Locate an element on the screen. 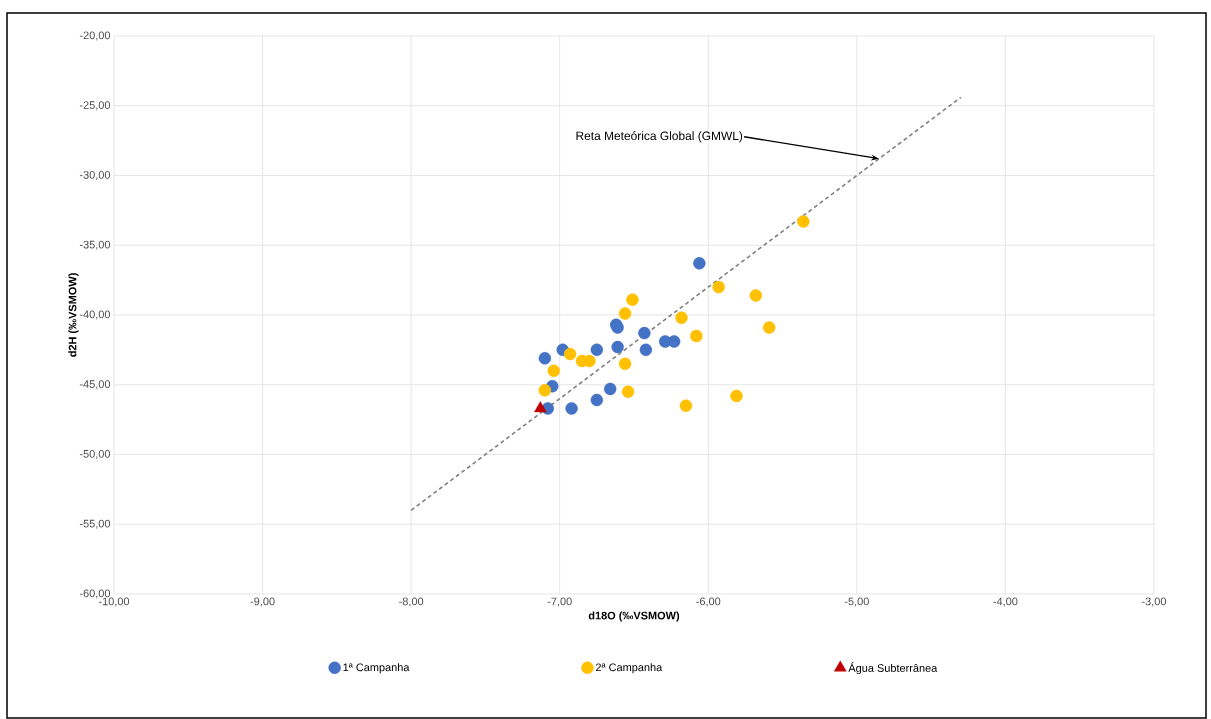 This screenshot has height=719, width=1211. y-tick-label: -55,00 is located at coordinates (95, 524).